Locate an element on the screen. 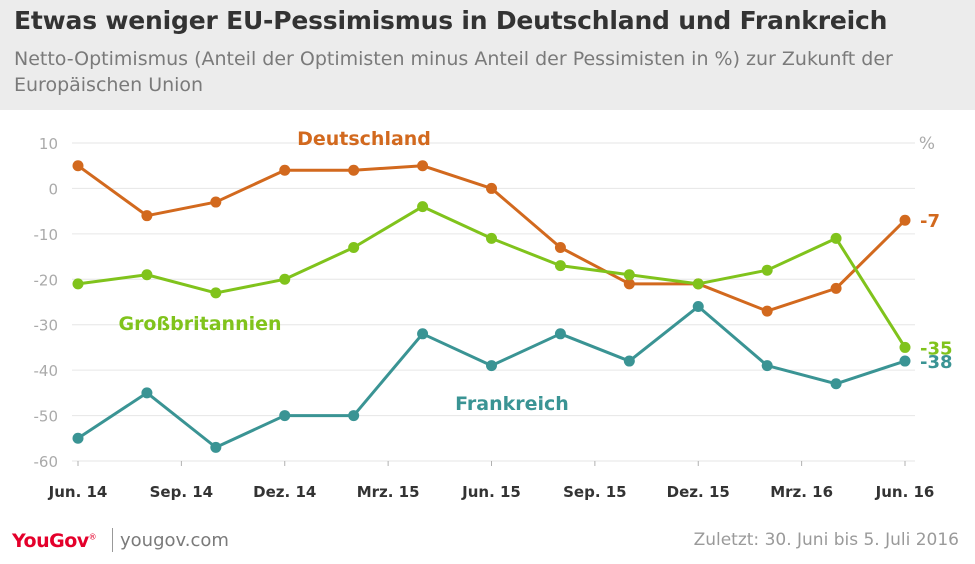  footer-date-note: Zuletzt: 30. Juni bis 5. Juli 2016 is located at coordinates (826, 540).